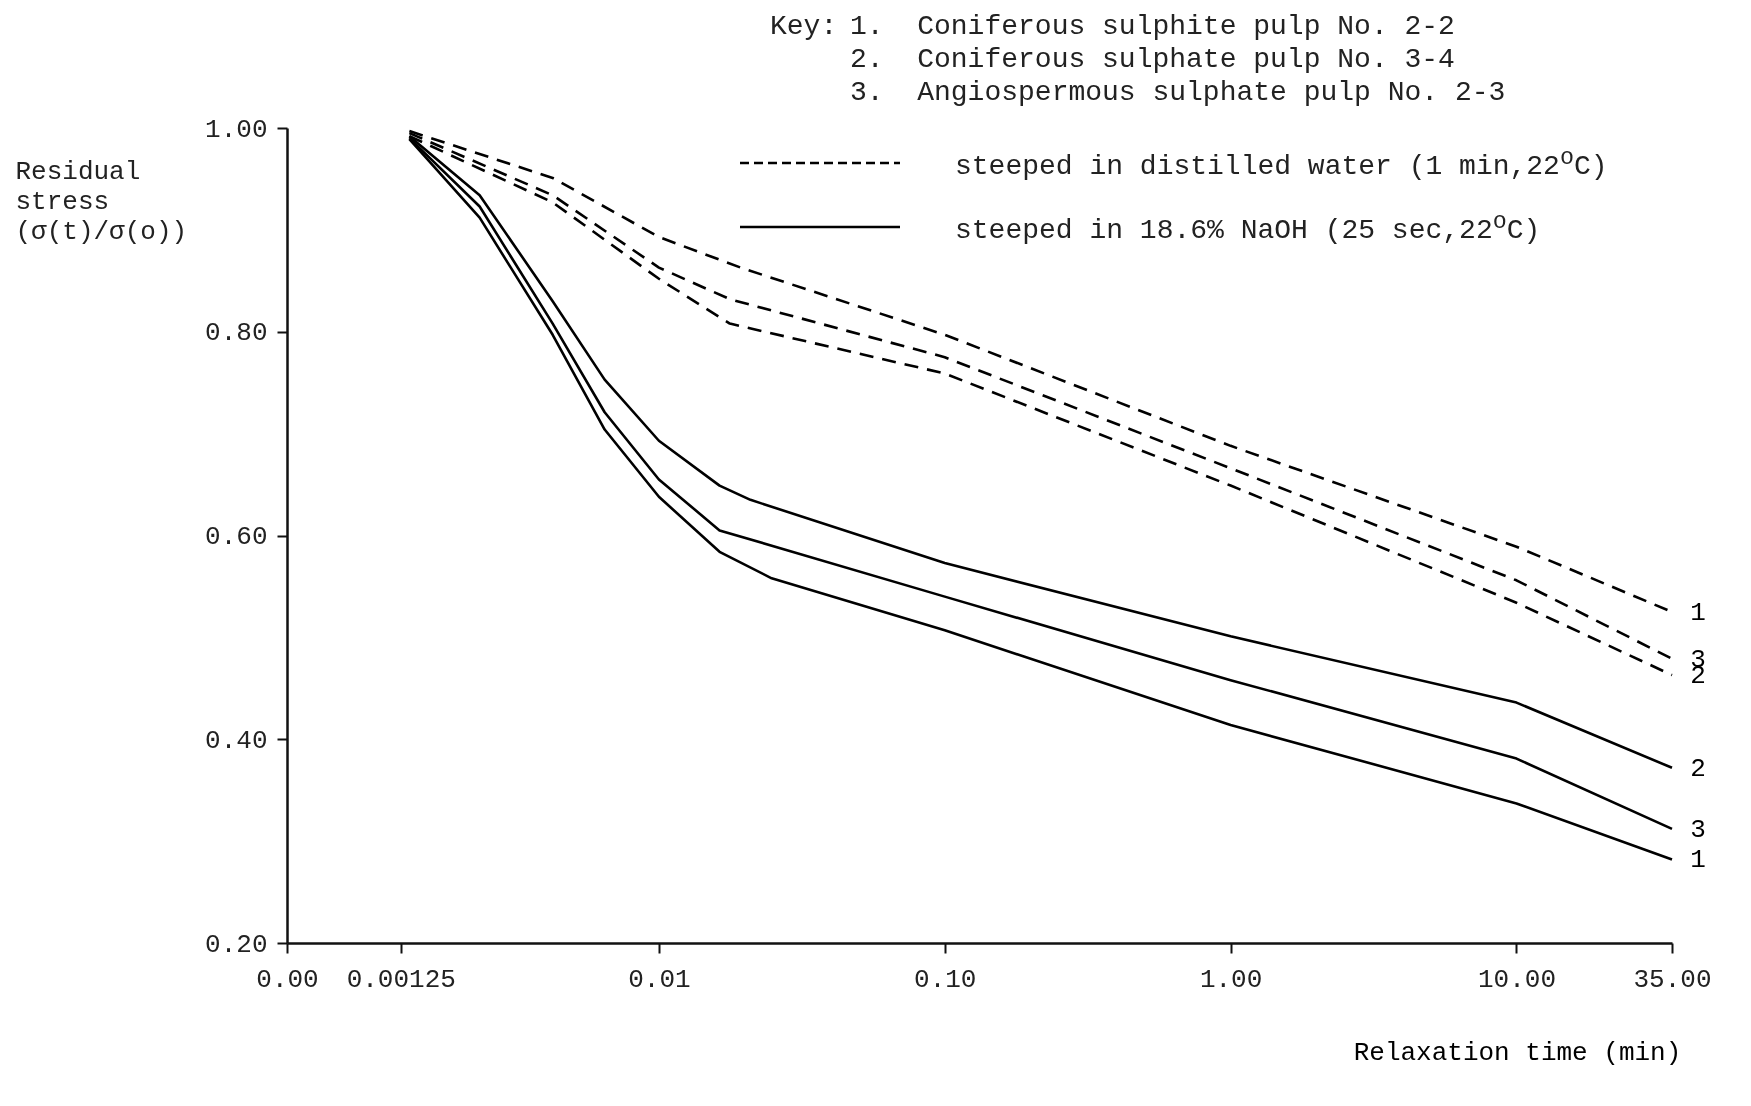 The image size is (1751, 1106). What do you see at coordinates (1516, 979) in the screenshot?
I see `x-tick-label: 10.00` at bounding box center [1516, 979].